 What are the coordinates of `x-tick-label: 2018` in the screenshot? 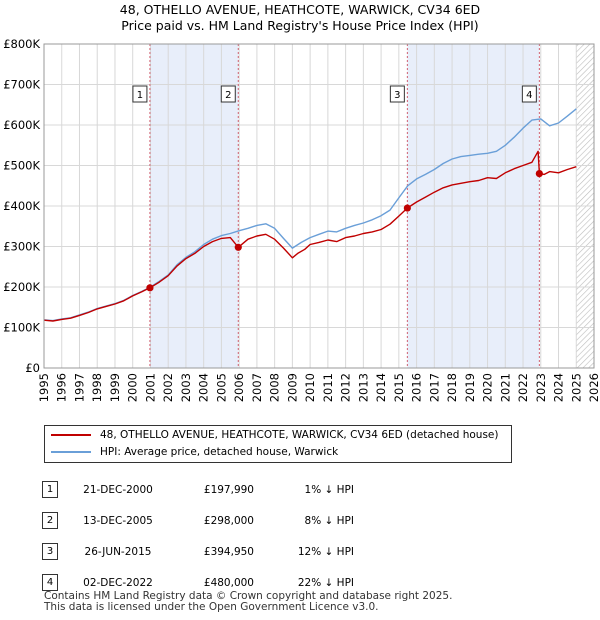 It's located at (452, 387).